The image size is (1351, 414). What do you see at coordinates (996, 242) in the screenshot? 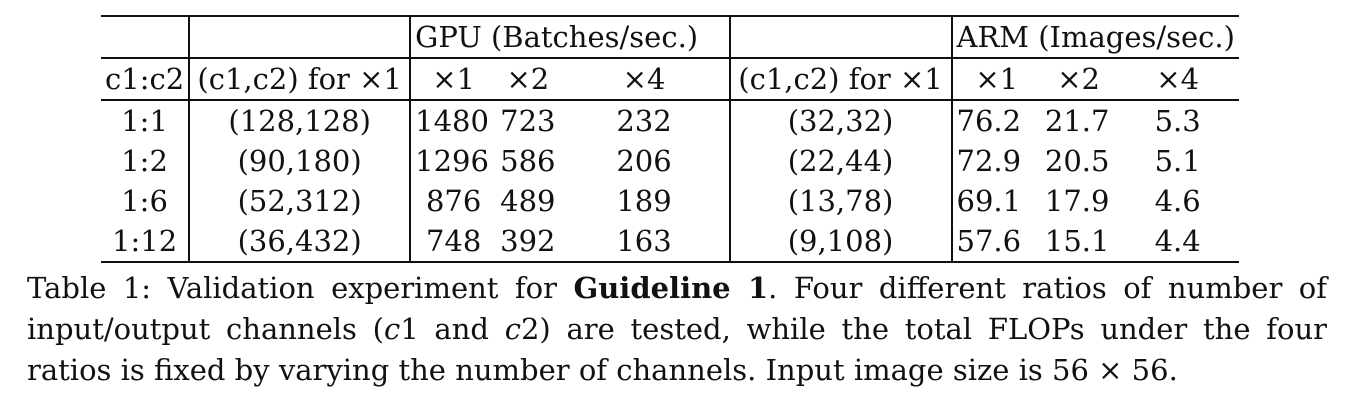
I see `cell-arm-x1: 57.6` at bounding box center [996, 242].